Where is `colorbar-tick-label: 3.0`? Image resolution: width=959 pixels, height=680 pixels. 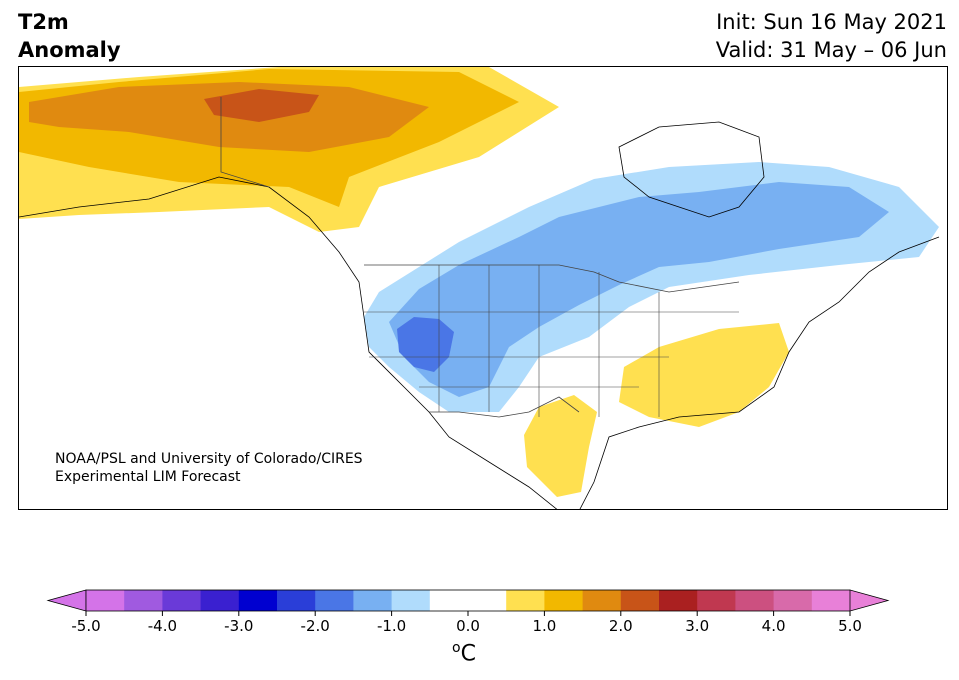 colorbar-tick-label: 3.0 is located at coordinates (697, 626).